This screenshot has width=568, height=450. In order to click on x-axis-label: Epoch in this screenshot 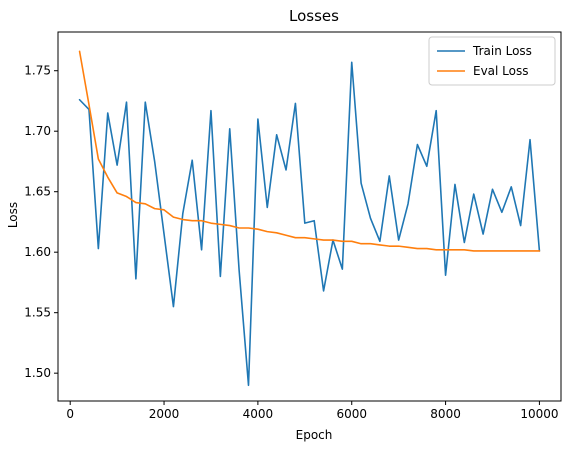, I will do `click(314, 435)`.